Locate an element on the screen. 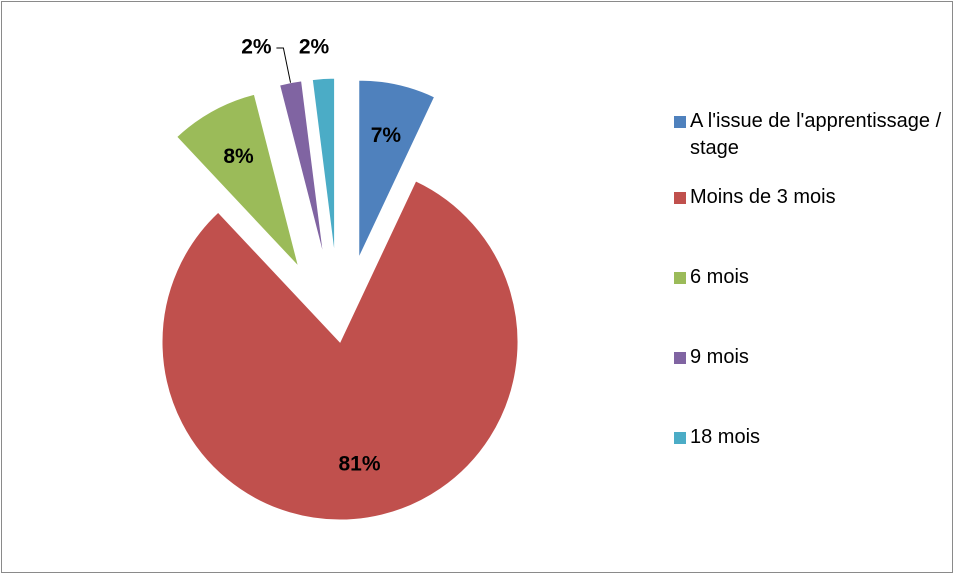 The height and width of the screenshot is (576, 956). legend-label: 9 mois is located at coordinates (719, 357).